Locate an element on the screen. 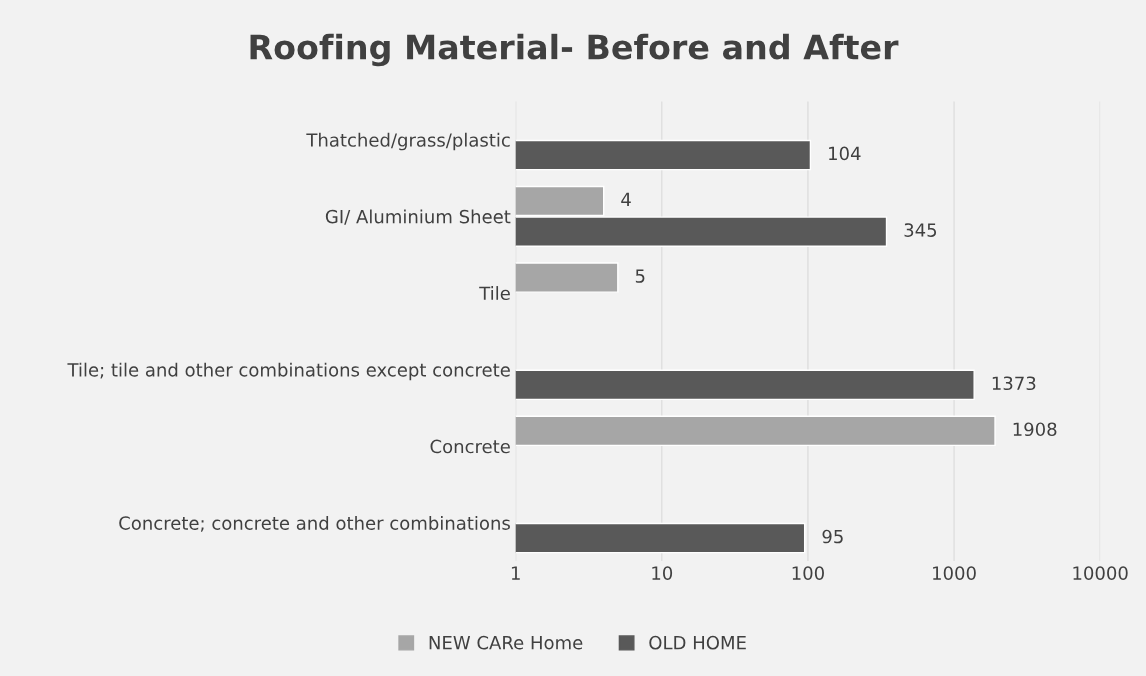  y-tick-label: Tile is located at coordinates (494, 293).